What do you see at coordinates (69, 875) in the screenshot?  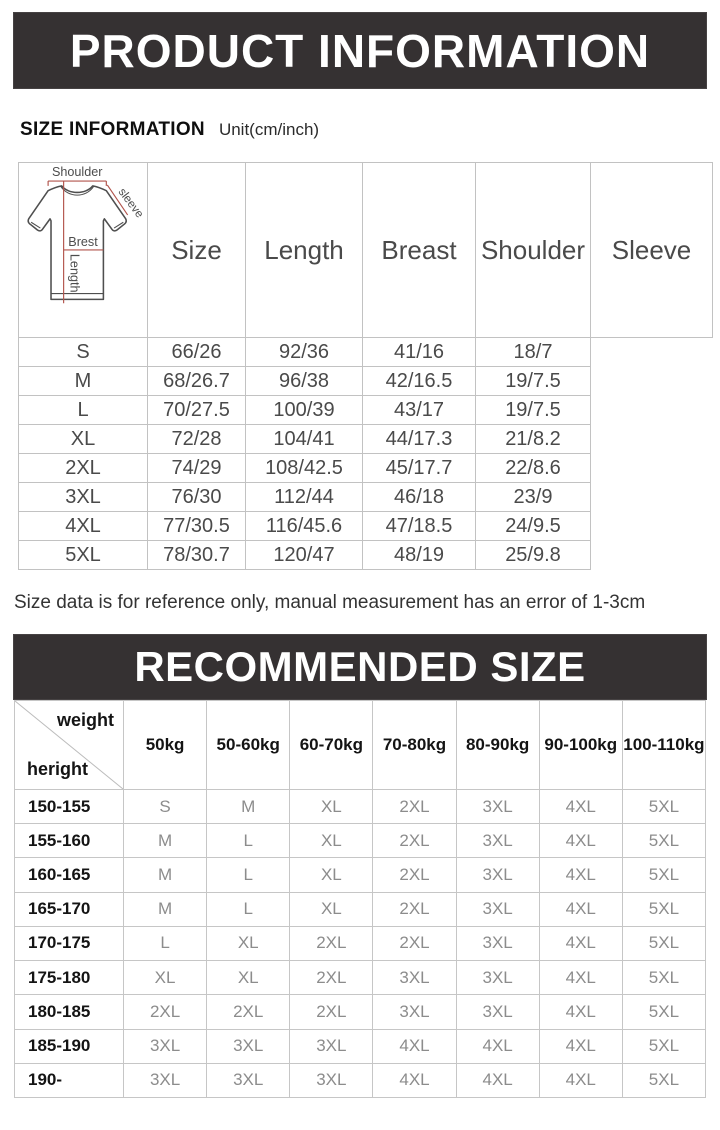 I see `height-range-cell: 160-165` at bounding box center [69, 875].